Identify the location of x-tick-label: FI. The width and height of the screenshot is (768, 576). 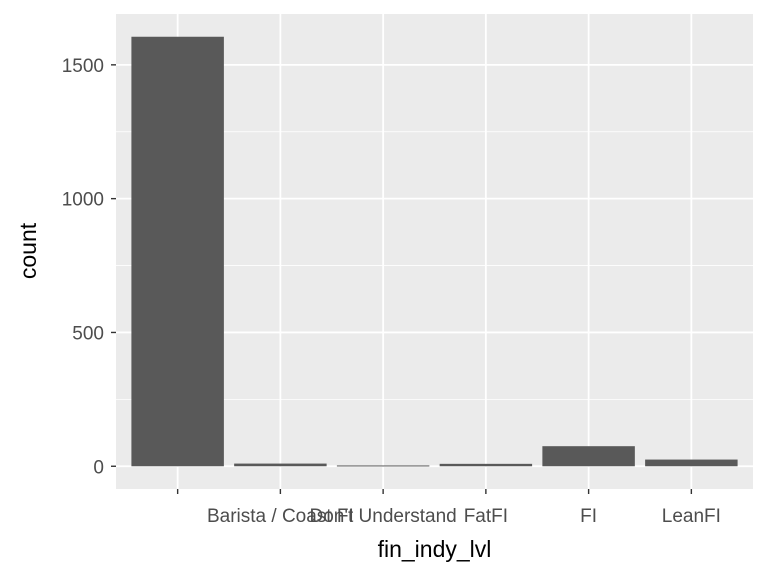
(588, 516).